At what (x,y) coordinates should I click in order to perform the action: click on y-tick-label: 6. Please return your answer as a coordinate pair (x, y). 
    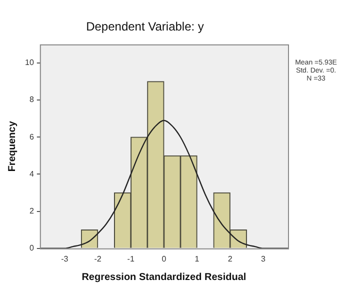
    Looking at the image, I should click on (31, 137).